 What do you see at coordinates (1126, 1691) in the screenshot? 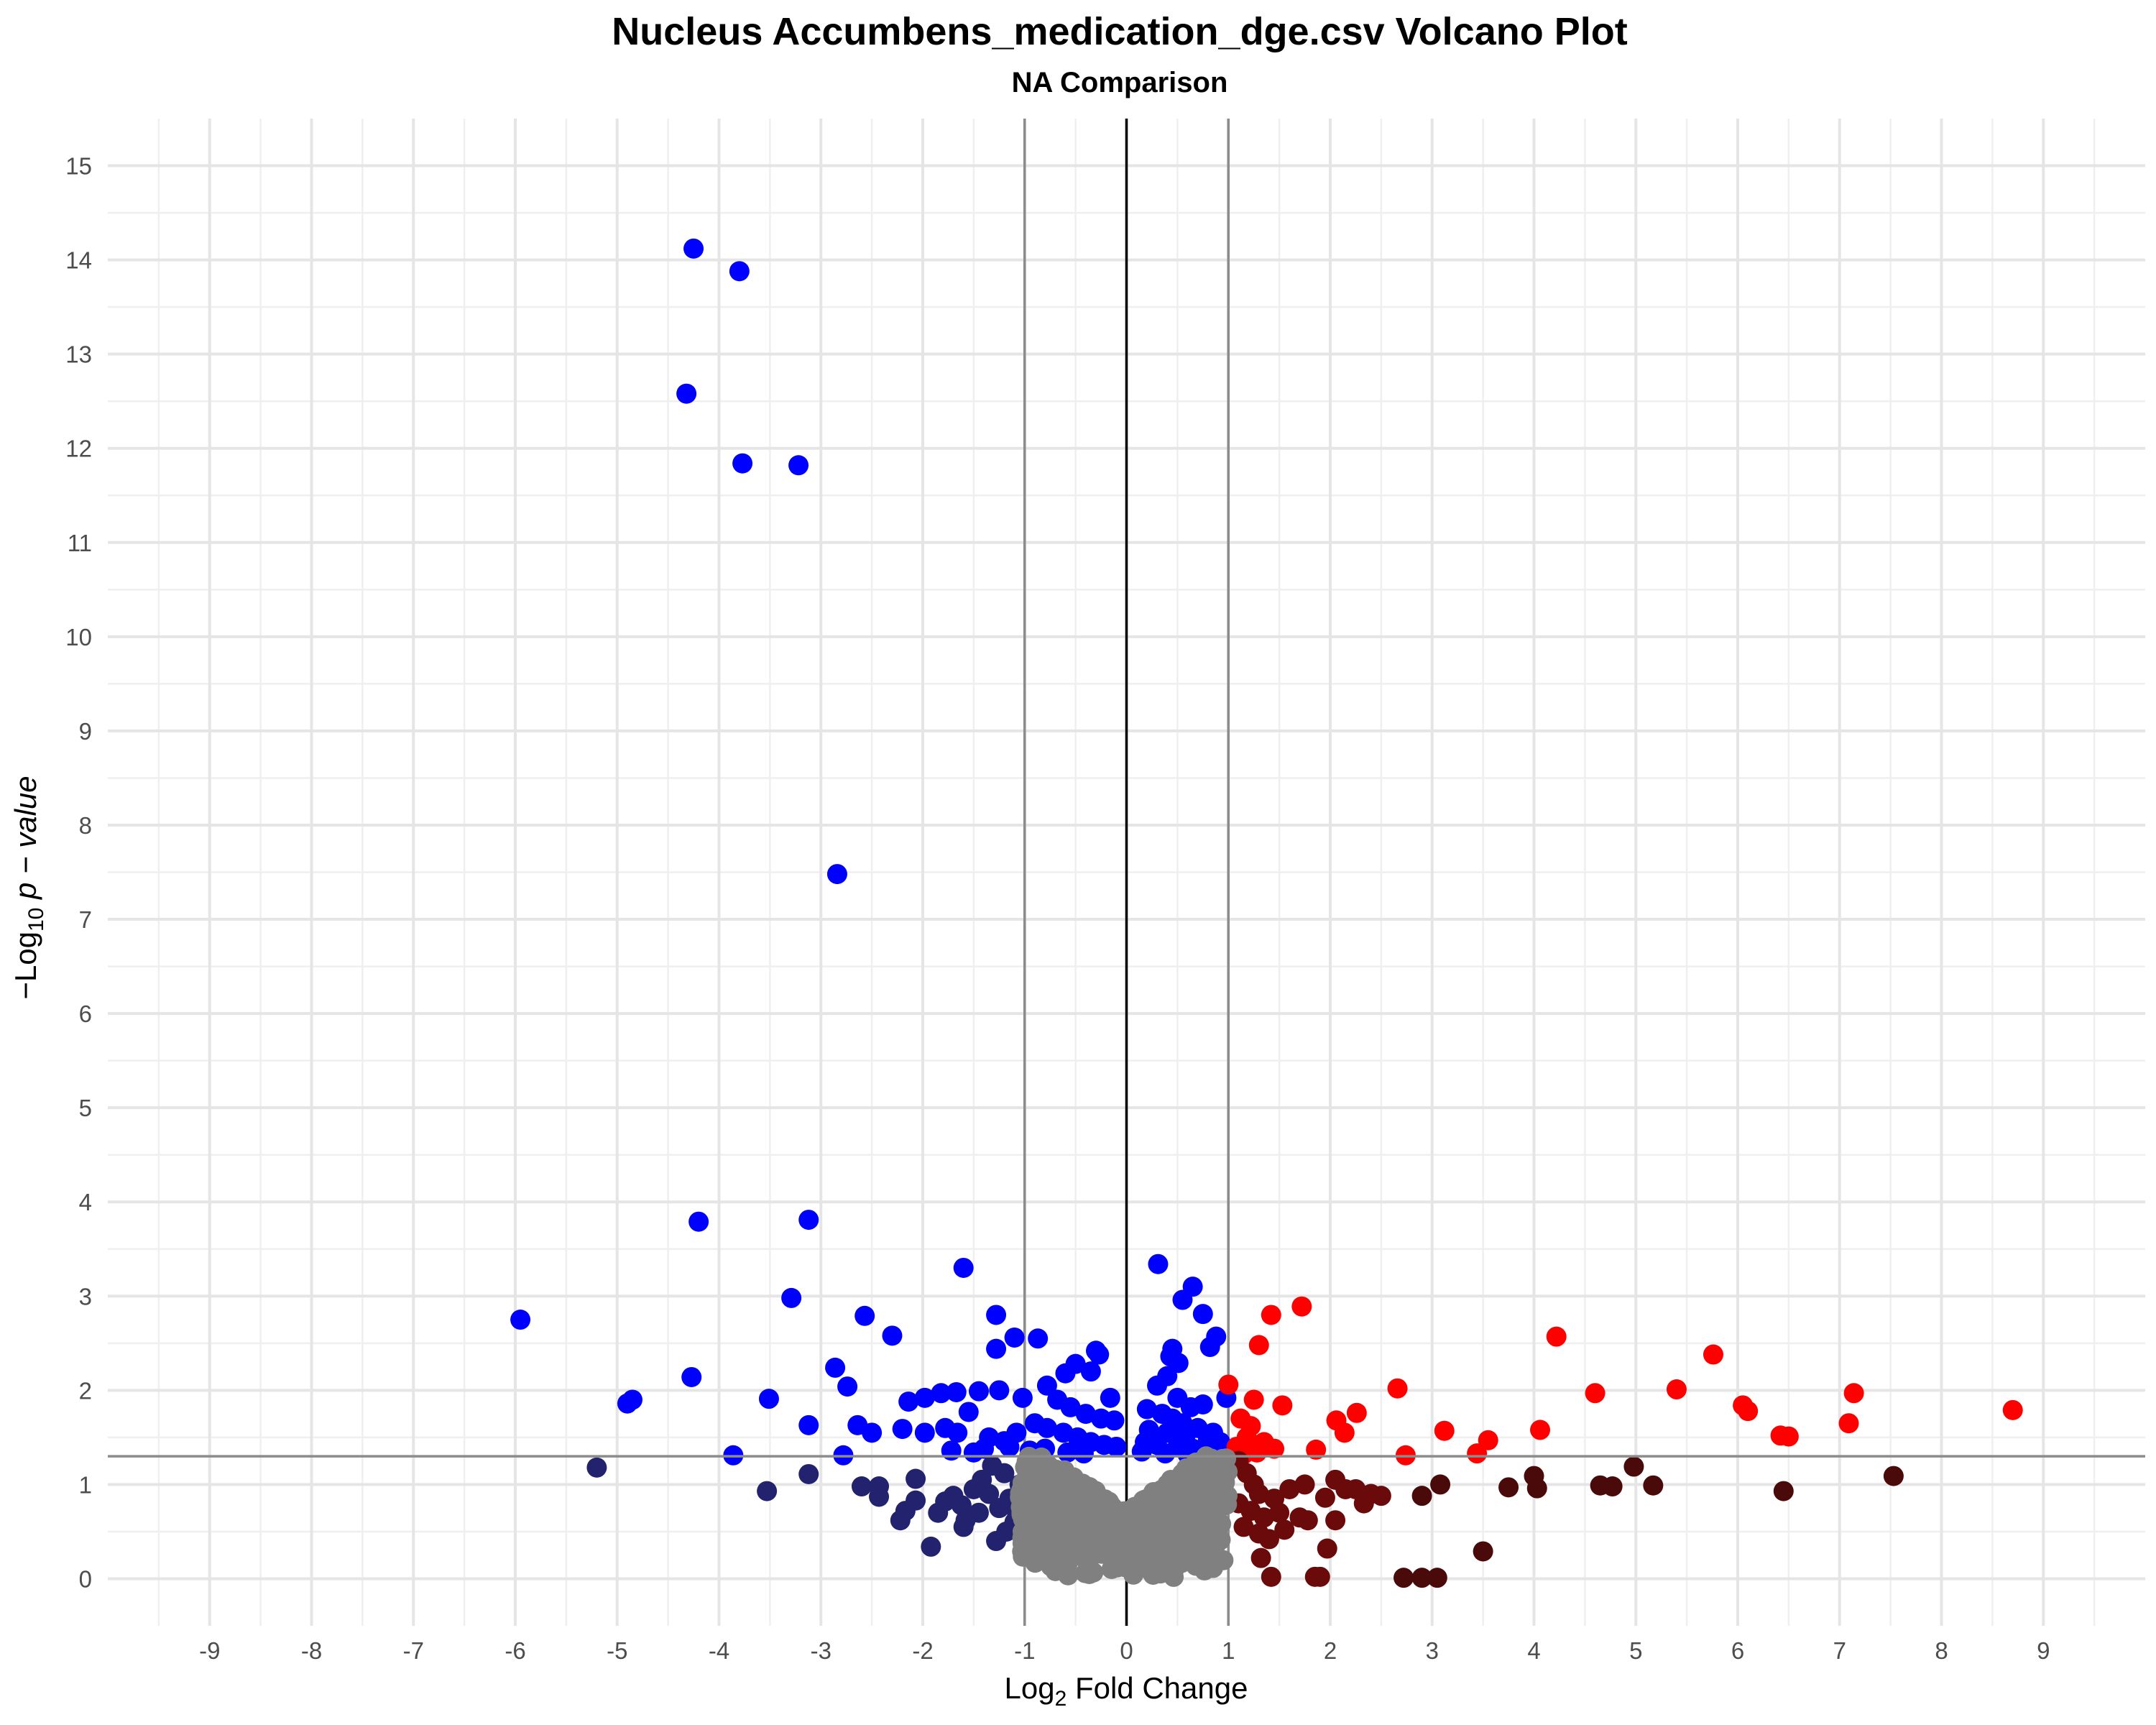
I see `x-axis-label: Log2 Fold Change` at bounding box center [1126, 1691].